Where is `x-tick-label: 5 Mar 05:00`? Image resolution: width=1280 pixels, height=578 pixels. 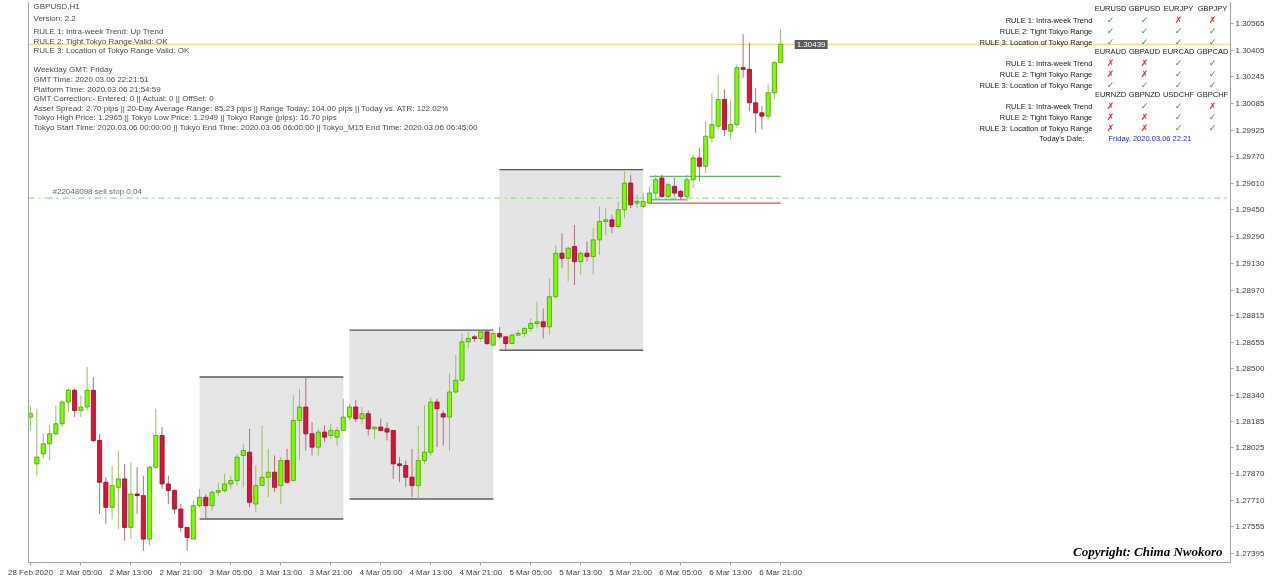 x-tick-label: 5 Mar 05:00 is located at coordinates (531, 572).